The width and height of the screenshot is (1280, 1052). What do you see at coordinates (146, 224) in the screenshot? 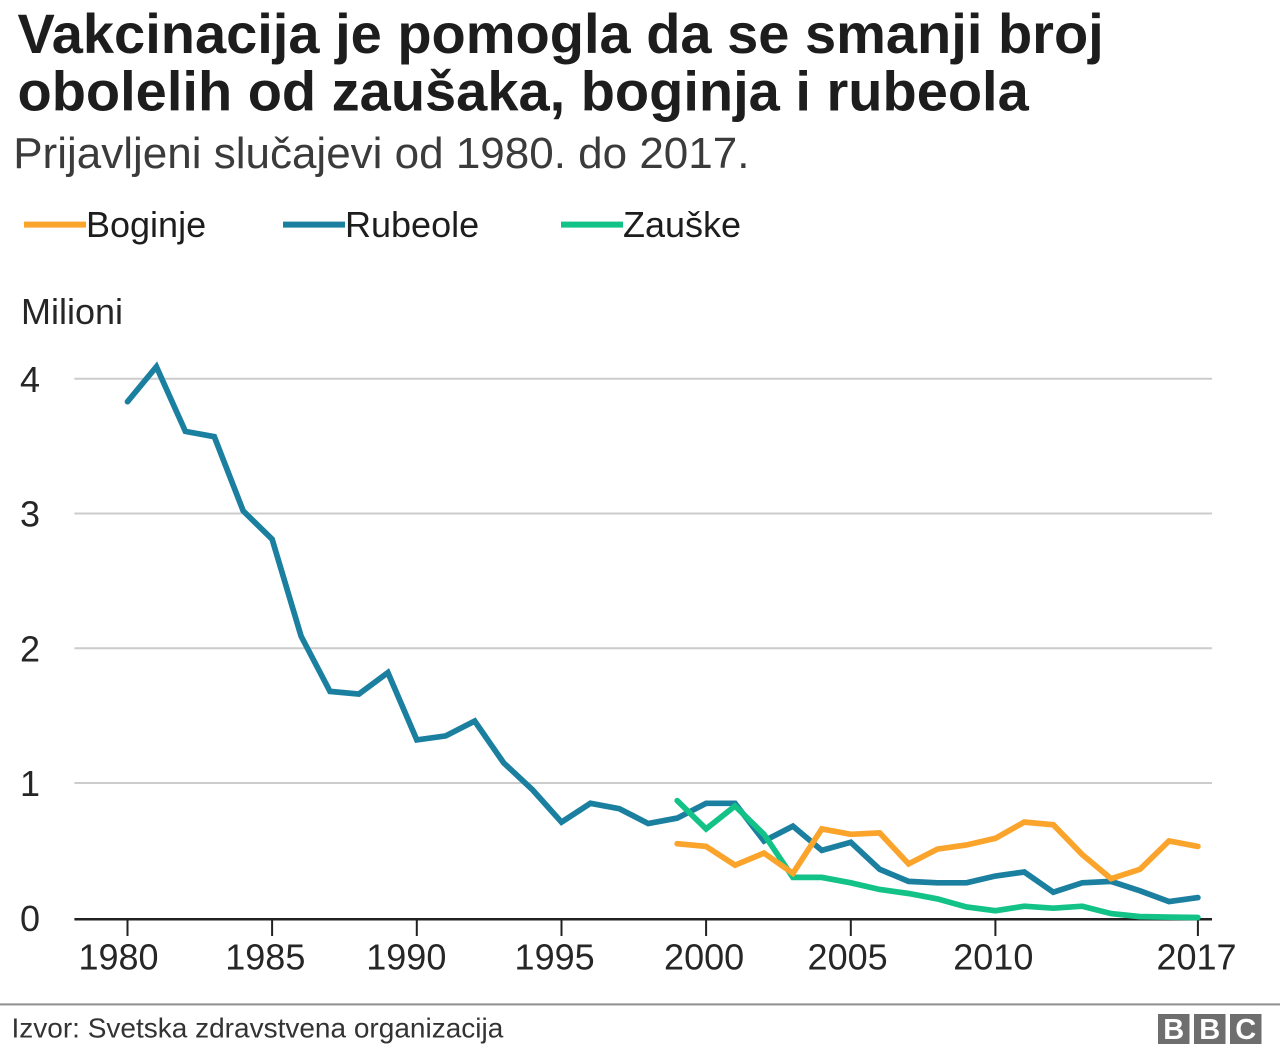
I see `svg-text: Boginje` at bounding box center [146, 224].